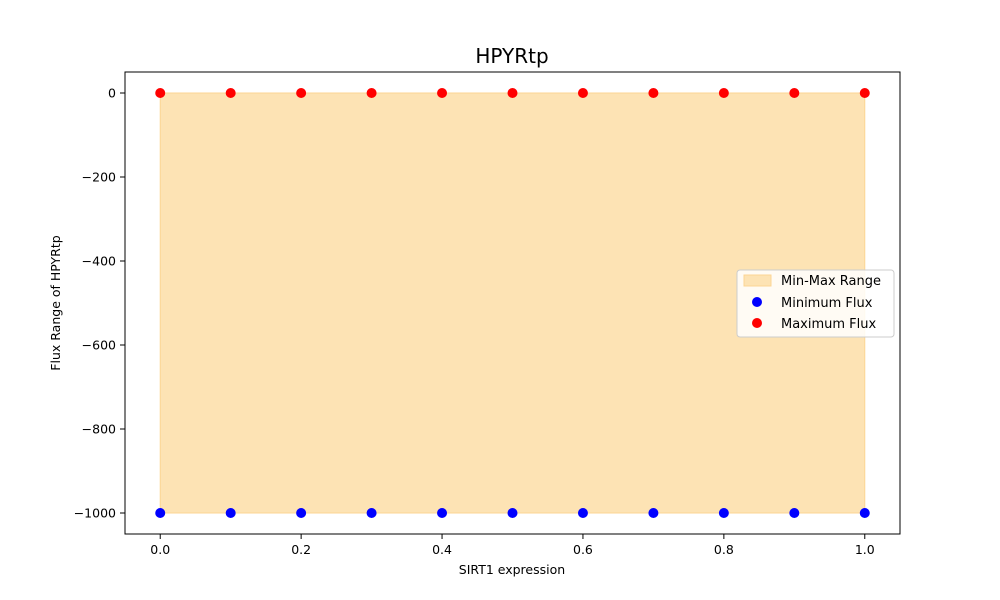  I want to click on legend-swatch-range, so click(757, 280).